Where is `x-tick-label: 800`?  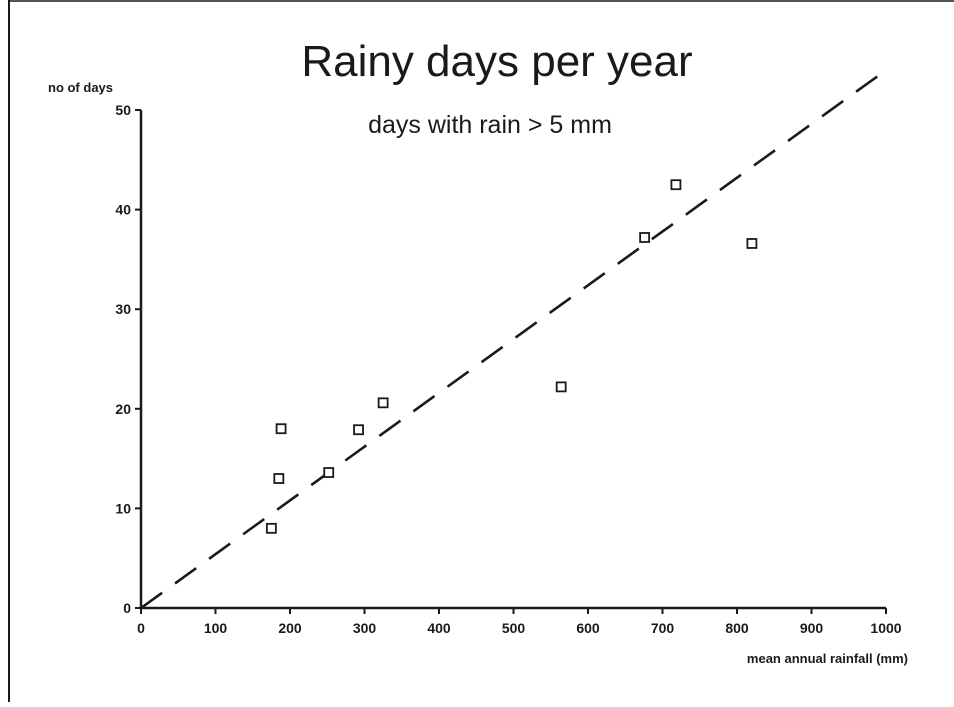
x-tick-label: 800 is located at coordinates (737, 628).